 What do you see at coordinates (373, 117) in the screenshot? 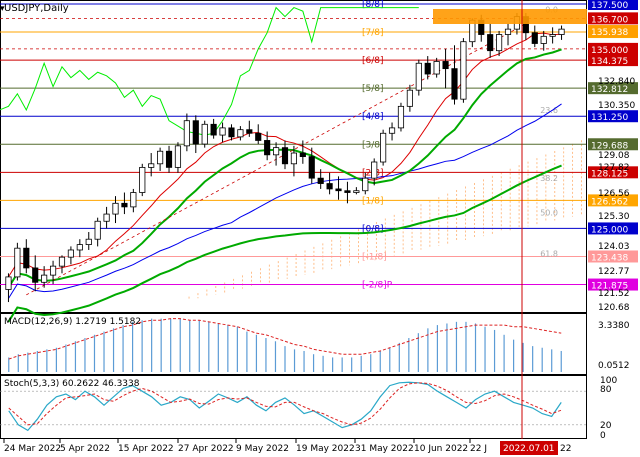
I see `murrey-label: [4/8]` at bounding box center [373, 117].